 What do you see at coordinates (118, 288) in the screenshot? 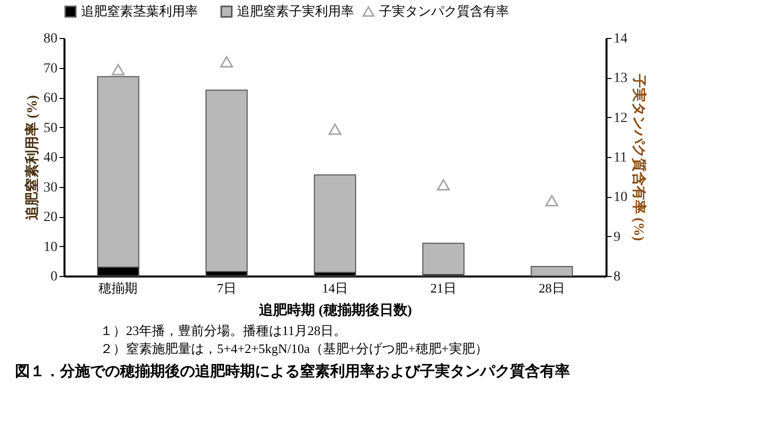
I see `x-tick-label: 穂揃期` at bounding box center [118, 288].